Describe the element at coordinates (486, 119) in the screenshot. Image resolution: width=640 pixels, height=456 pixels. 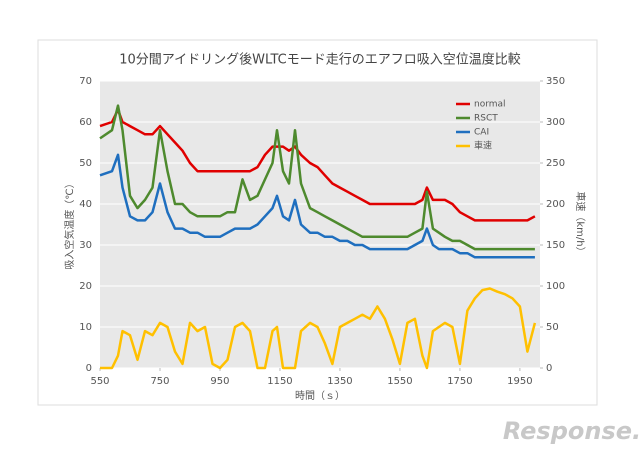
I see `legend-label: RSCT` at that location.